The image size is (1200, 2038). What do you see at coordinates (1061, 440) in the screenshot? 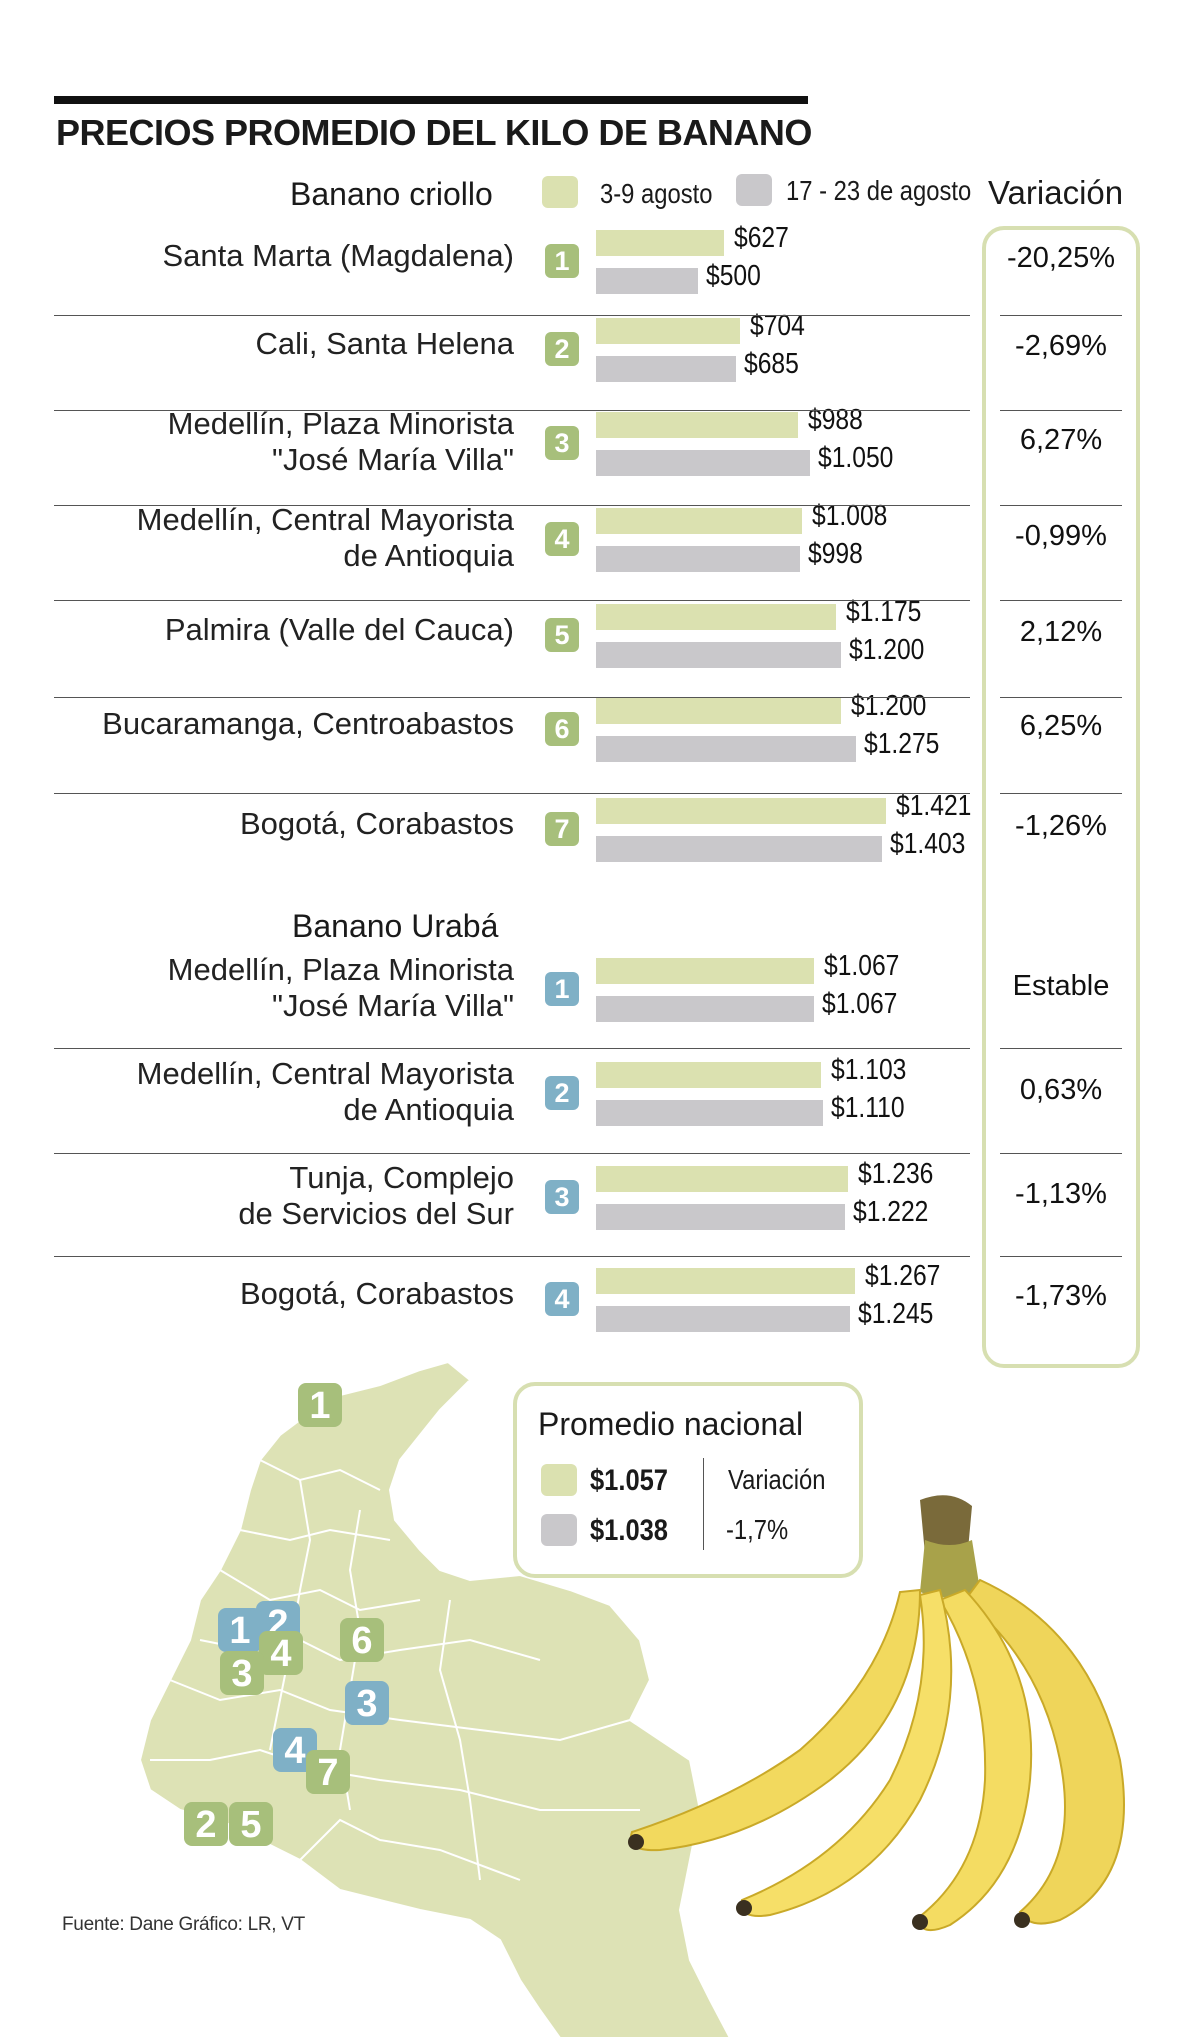
I see `variation-value-criollo-3: 6,27%` at bounding box center [1061, 440].